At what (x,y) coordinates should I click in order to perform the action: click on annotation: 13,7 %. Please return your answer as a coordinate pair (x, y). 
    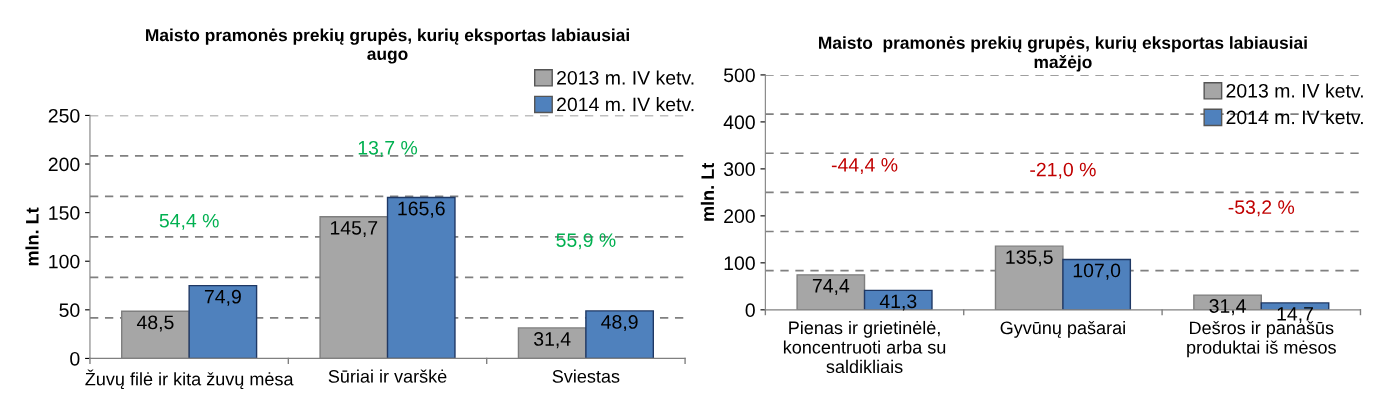
    Looking at the image, I should click on (388, 148).